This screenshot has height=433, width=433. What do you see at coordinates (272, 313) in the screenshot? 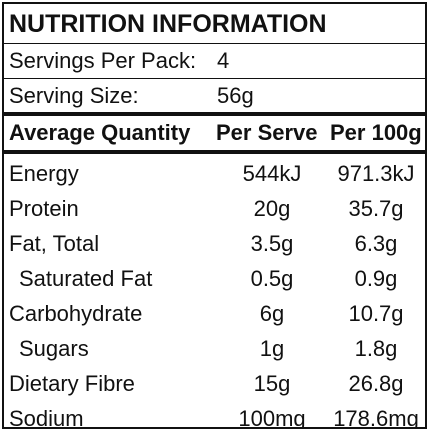
I see `nutrient-per-serve: 6g` at bounding box center [272, 313].